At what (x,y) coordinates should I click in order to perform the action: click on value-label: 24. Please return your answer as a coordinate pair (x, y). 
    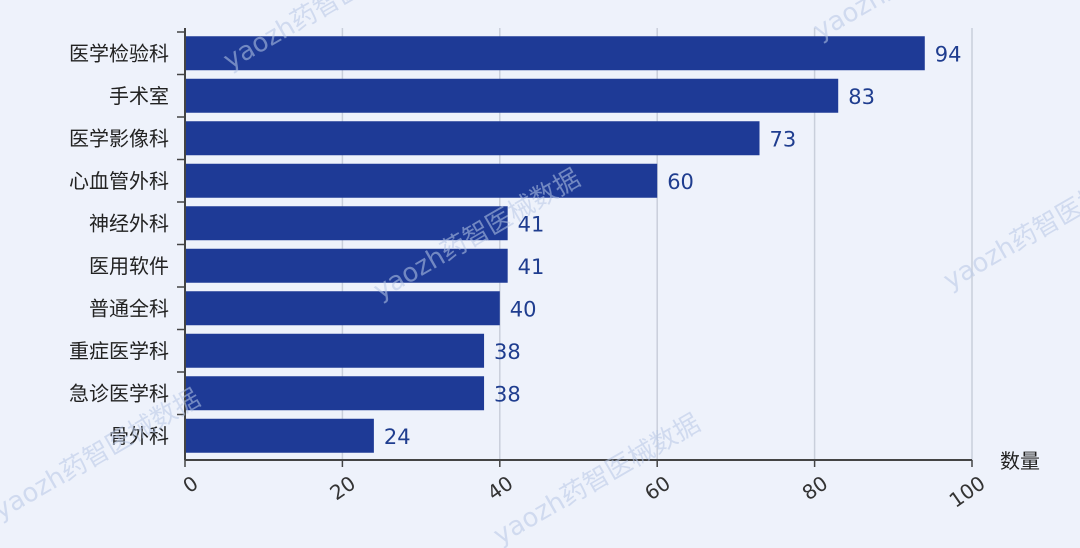
    Looking at the image, I should click on (397, 437).